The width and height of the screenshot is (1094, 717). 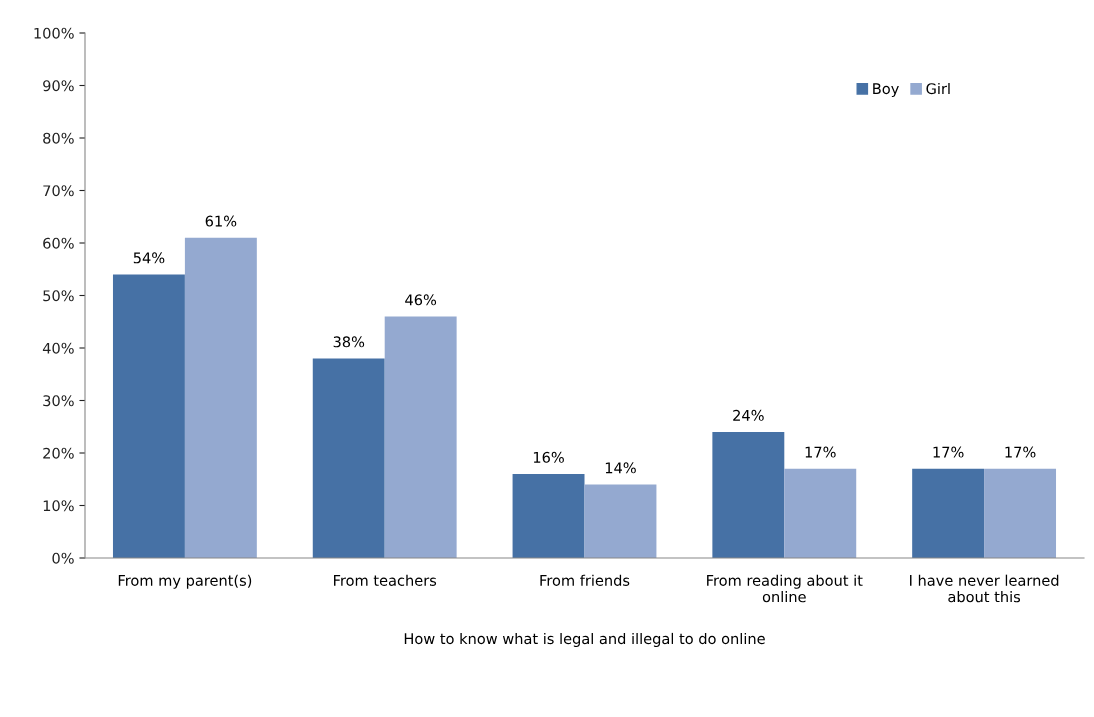 What do you see at coordinates (585, 580) in the screenshot?
I see `x-tick-label: From friends` at bounding box center [585, 580].